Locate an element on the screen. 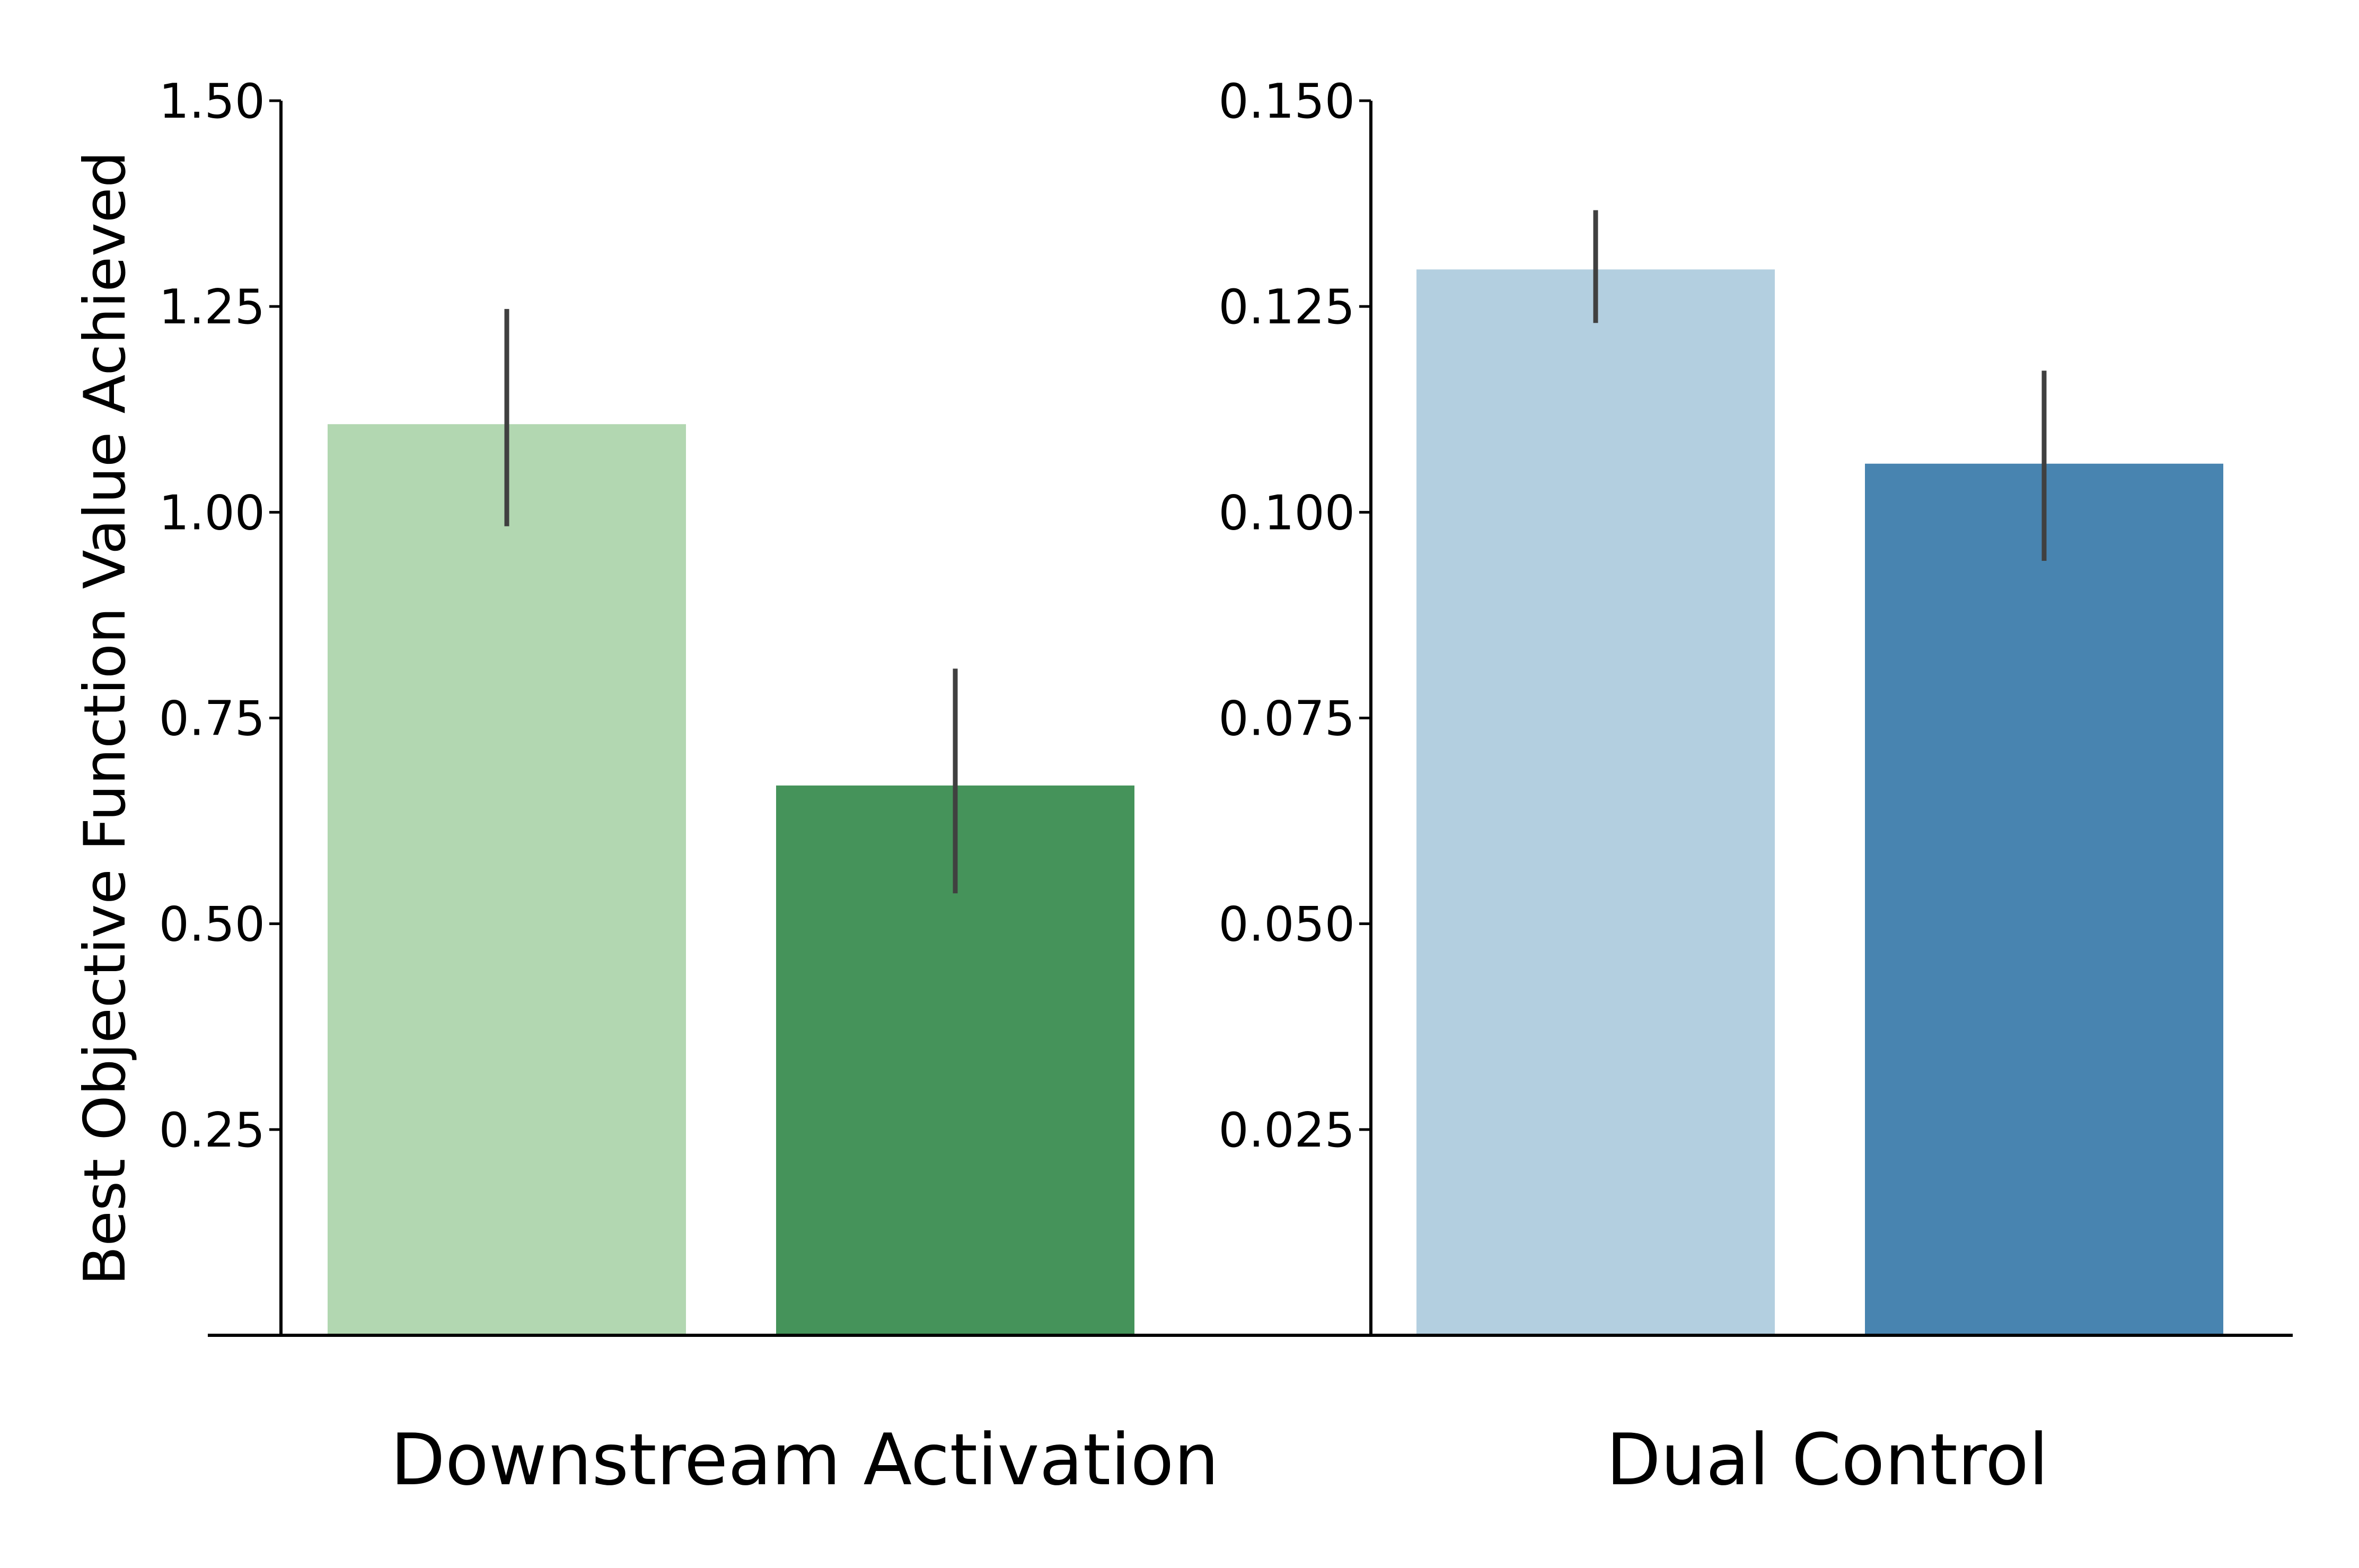  y-tick-label-2-2: 0.050 is located at coordinates (1286, 925).